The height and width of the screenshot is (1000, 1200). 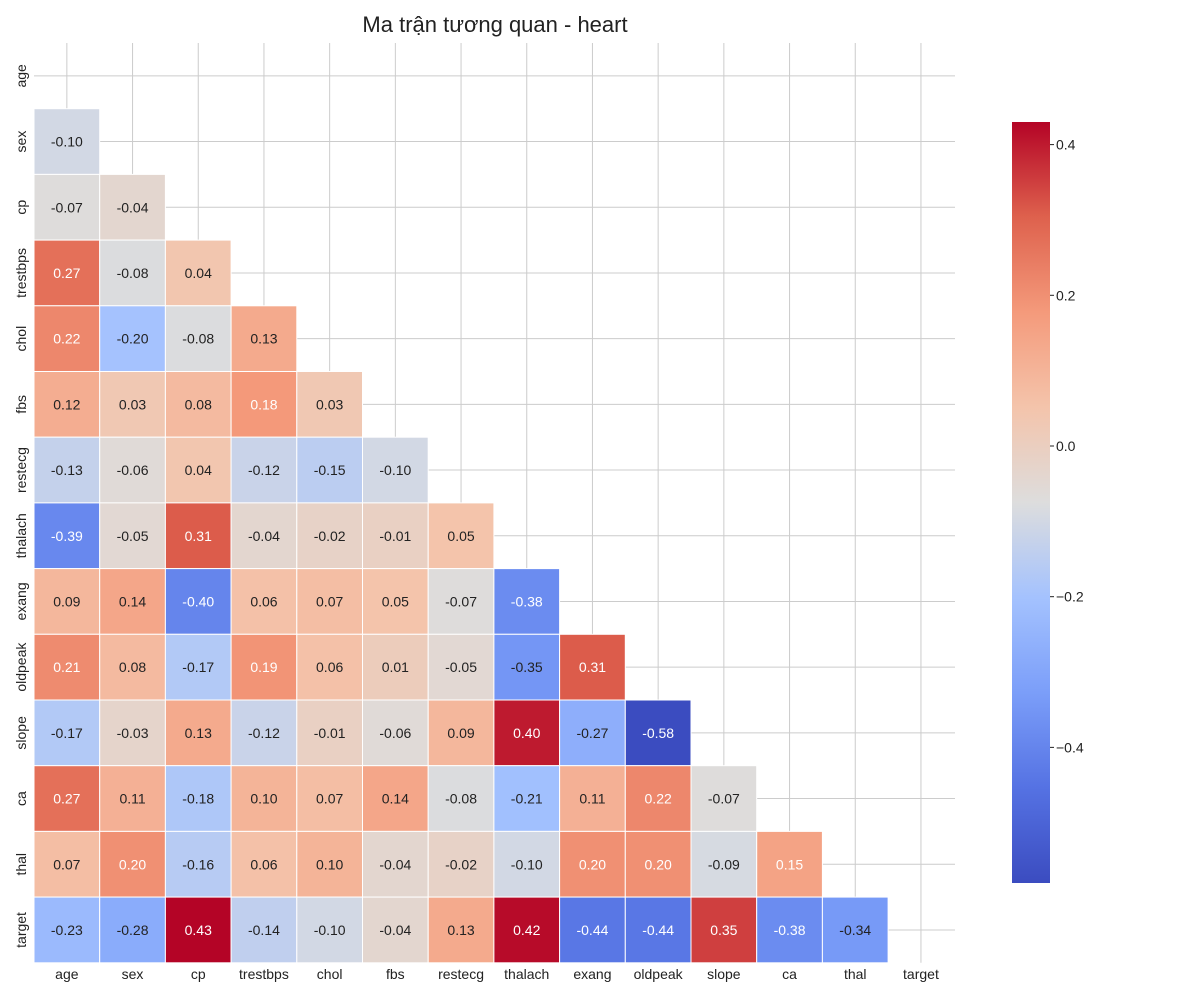 I want to click on cell-value-label: -0.39, so click(x=67, y=536).